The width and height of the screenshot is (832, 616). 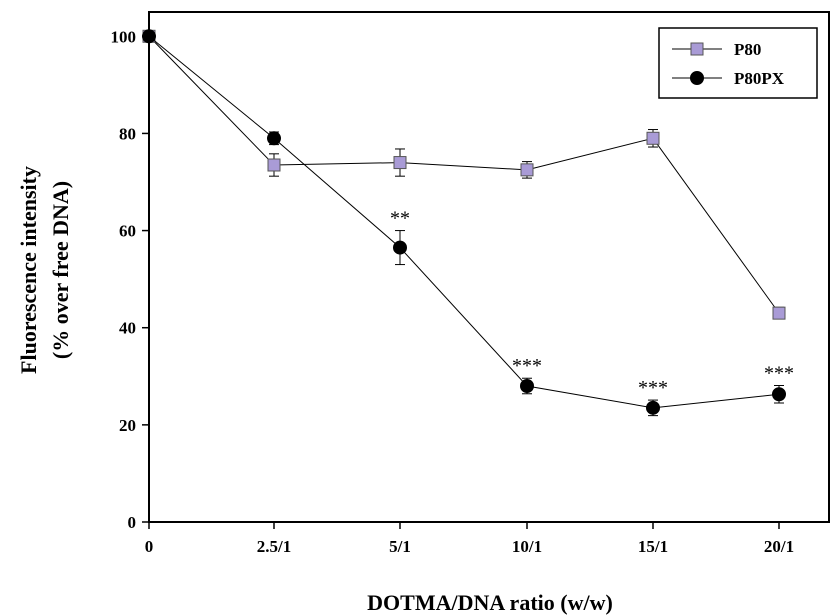 What do you see at coordinates (759, 78) in the screenshot?
I see `legend-label-p80px: P80PX` at bounding box center [759, 78].